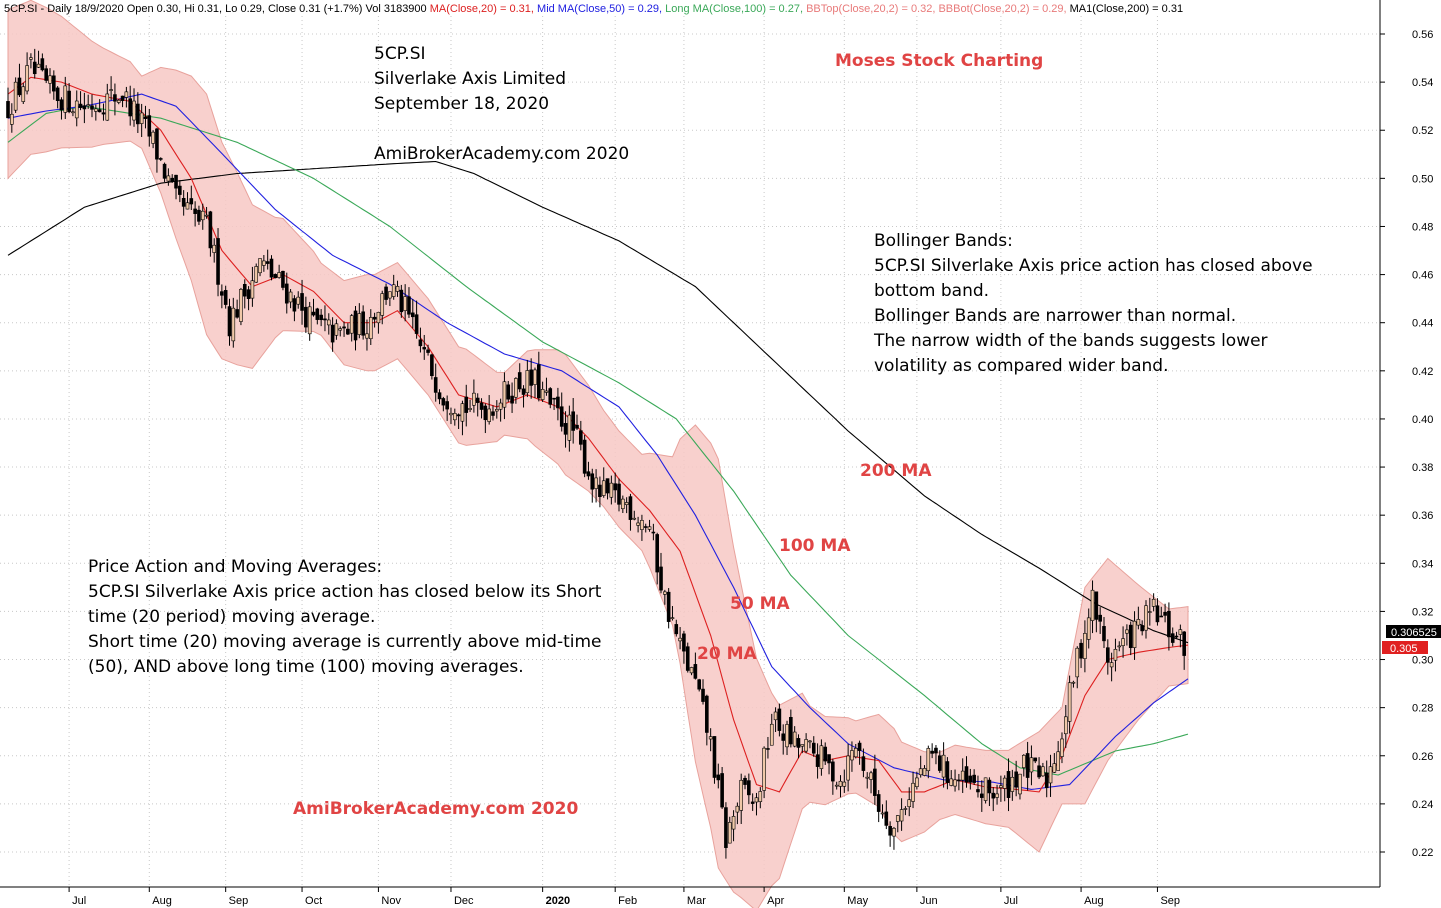 This screenshot has height=908, width=1441. I want to click on y-tick-label: 0.52, so click(1422, 131).